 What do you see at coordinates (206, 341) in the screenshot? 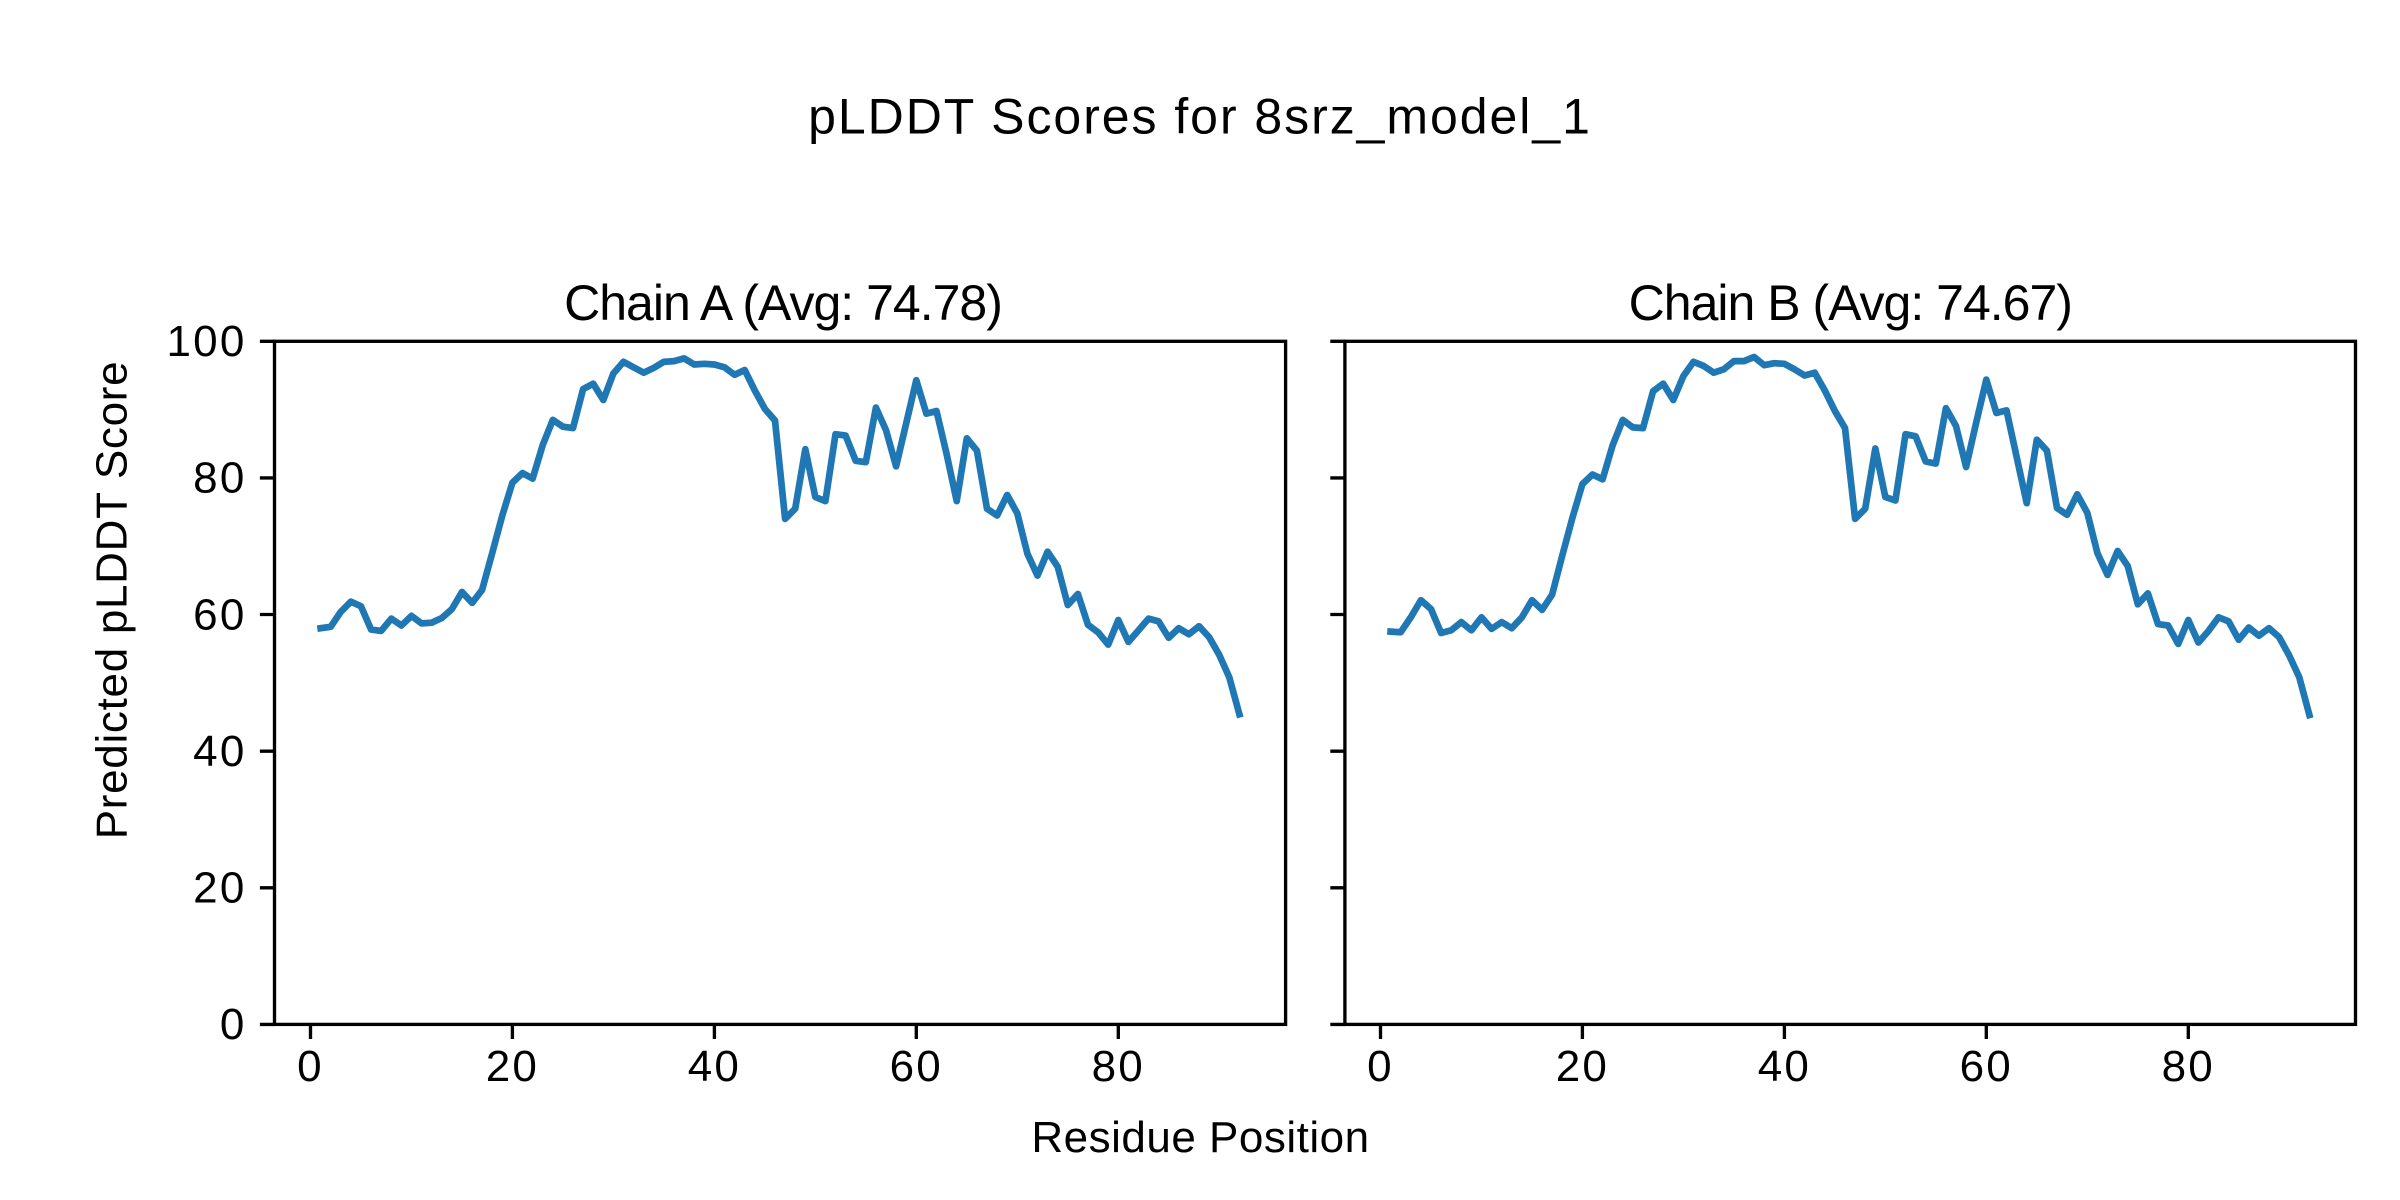
I see `svg-text: 100` at bounding box center [206, 341].